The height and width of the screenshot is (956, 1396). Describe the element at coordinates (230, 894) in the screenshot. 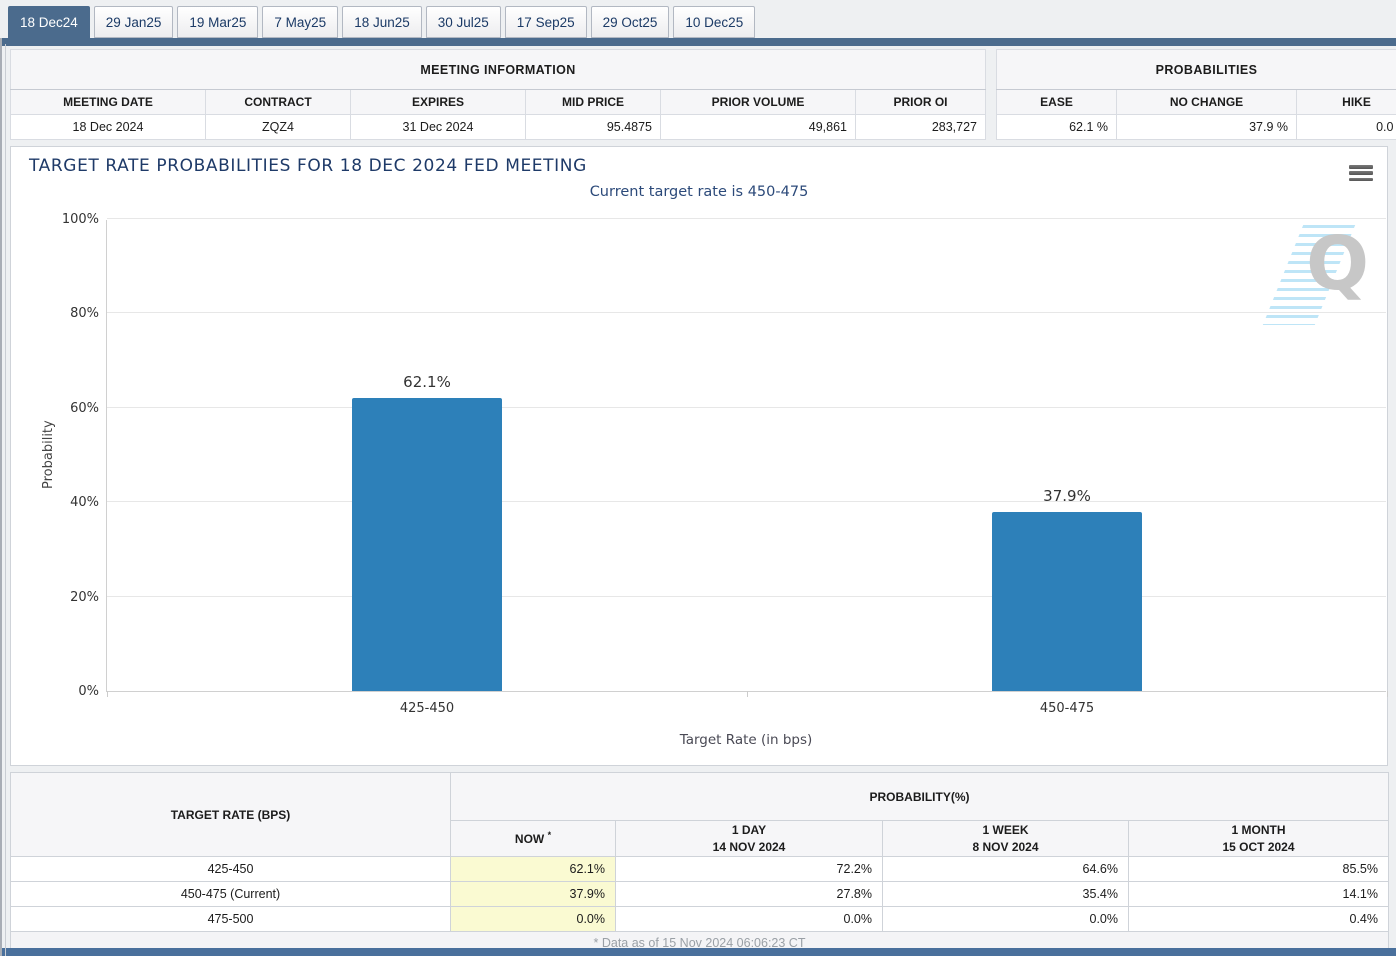

I see `rate-450-475: 450-475 (Current)` at that location.